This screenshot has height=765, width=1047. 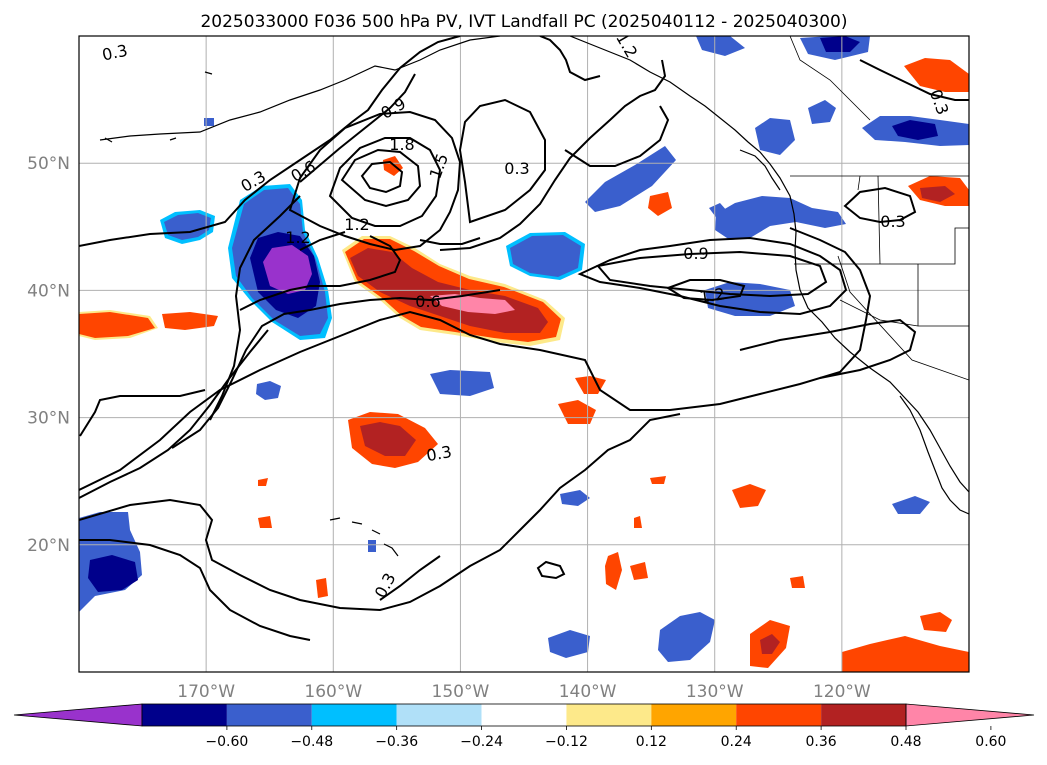 What do you see at coordinates (481, 742) in the screenshot?
I see `colorbar-tick-label: −0.24` at bounding box center [481, 742].